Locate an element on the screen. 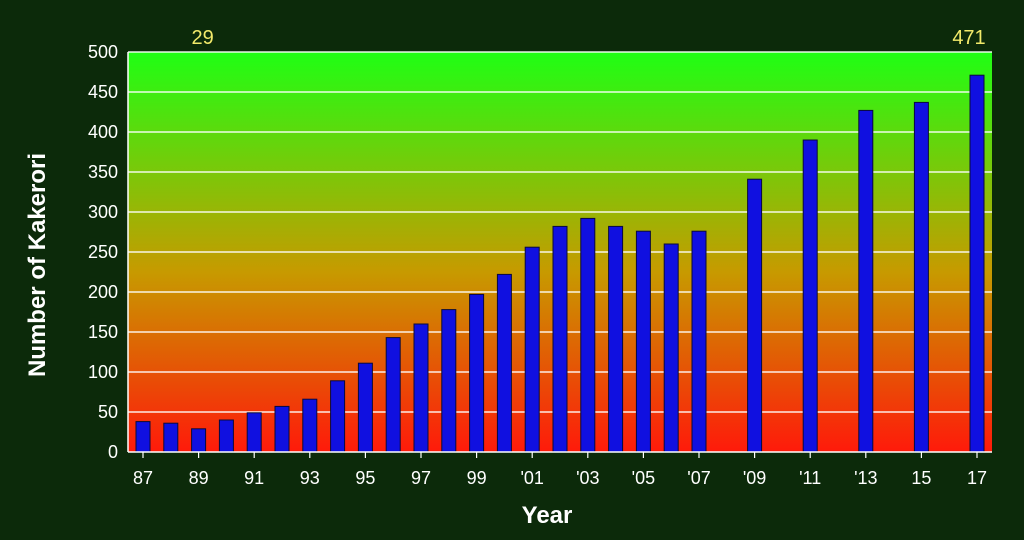  x-tick-label: 97 is located at coordinates (421, 478).